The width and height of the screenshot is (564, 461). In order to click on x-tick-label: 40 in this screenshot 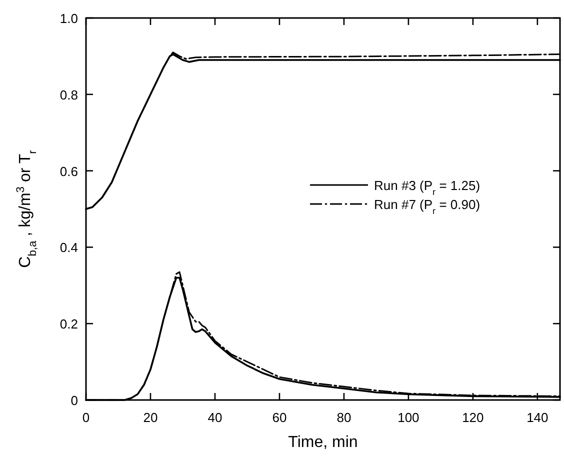, I will do `click(215, 417)`.